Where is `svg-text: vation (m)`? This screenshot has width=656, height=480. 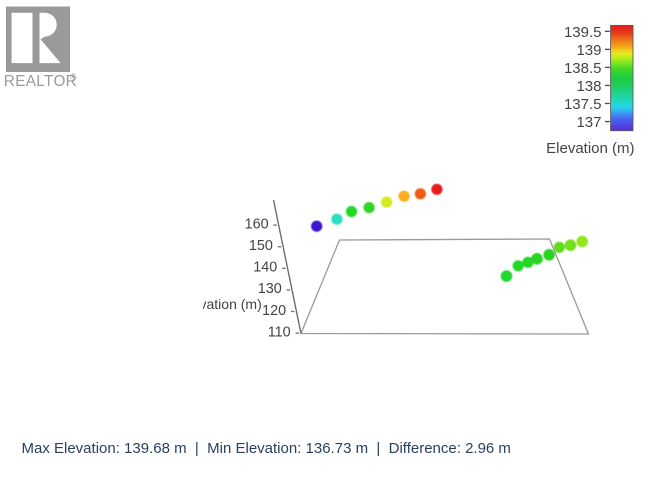
svg-text: vation (m) is located at coordinates (231, 304).